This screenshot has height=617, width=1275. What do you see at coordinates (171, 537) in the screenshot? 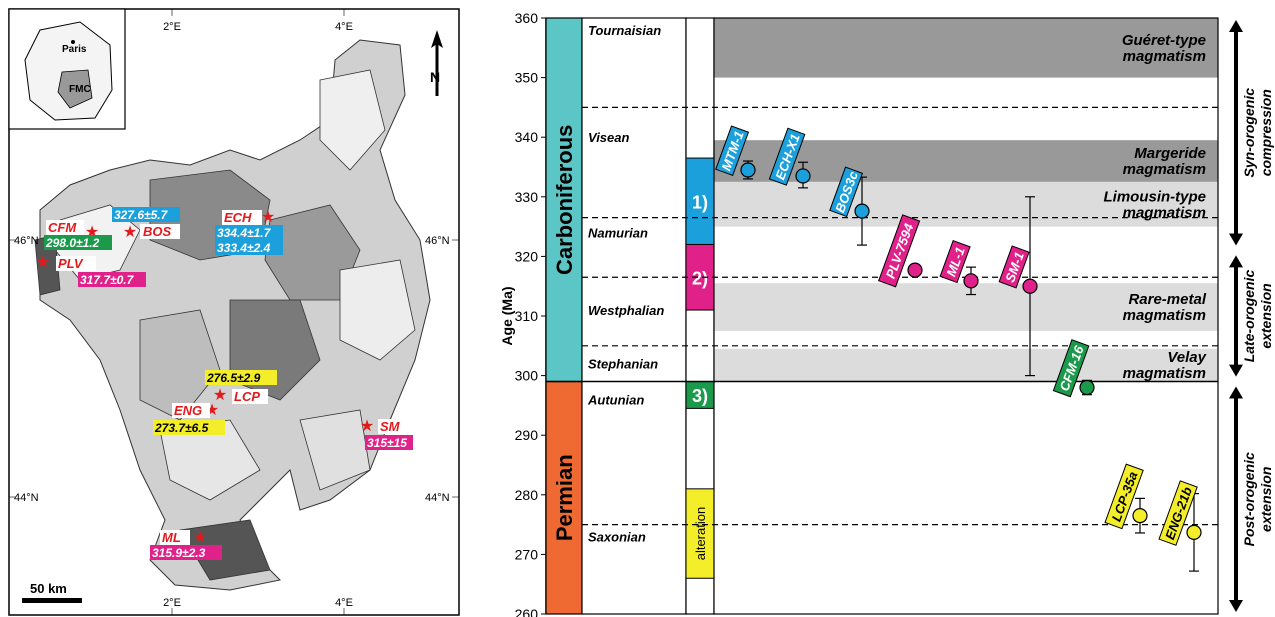
I see `site-code-ml: ML` at bounding box center [171, 537].